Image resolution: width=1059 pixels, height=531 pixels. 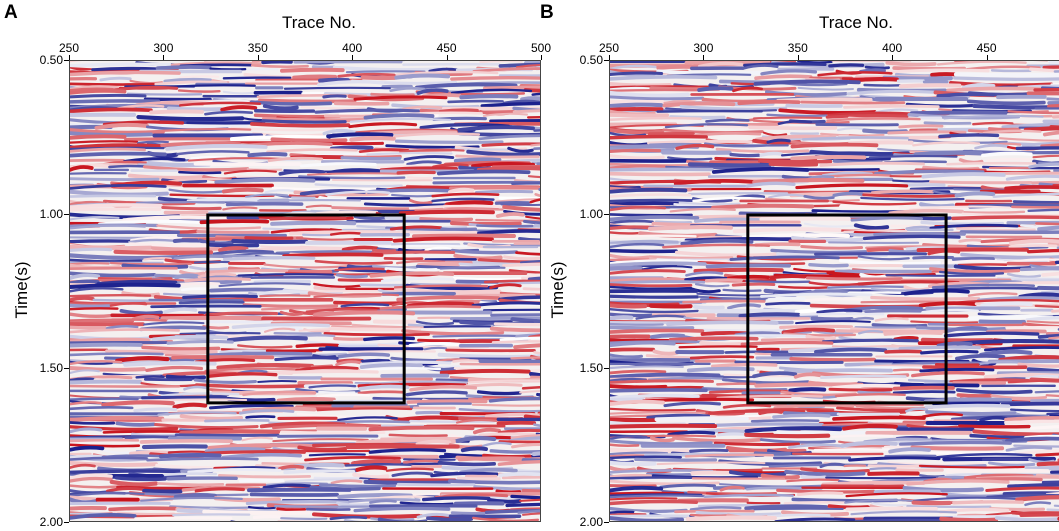 I want to click on x-tick-label: 250, so click(x=609, y=48).